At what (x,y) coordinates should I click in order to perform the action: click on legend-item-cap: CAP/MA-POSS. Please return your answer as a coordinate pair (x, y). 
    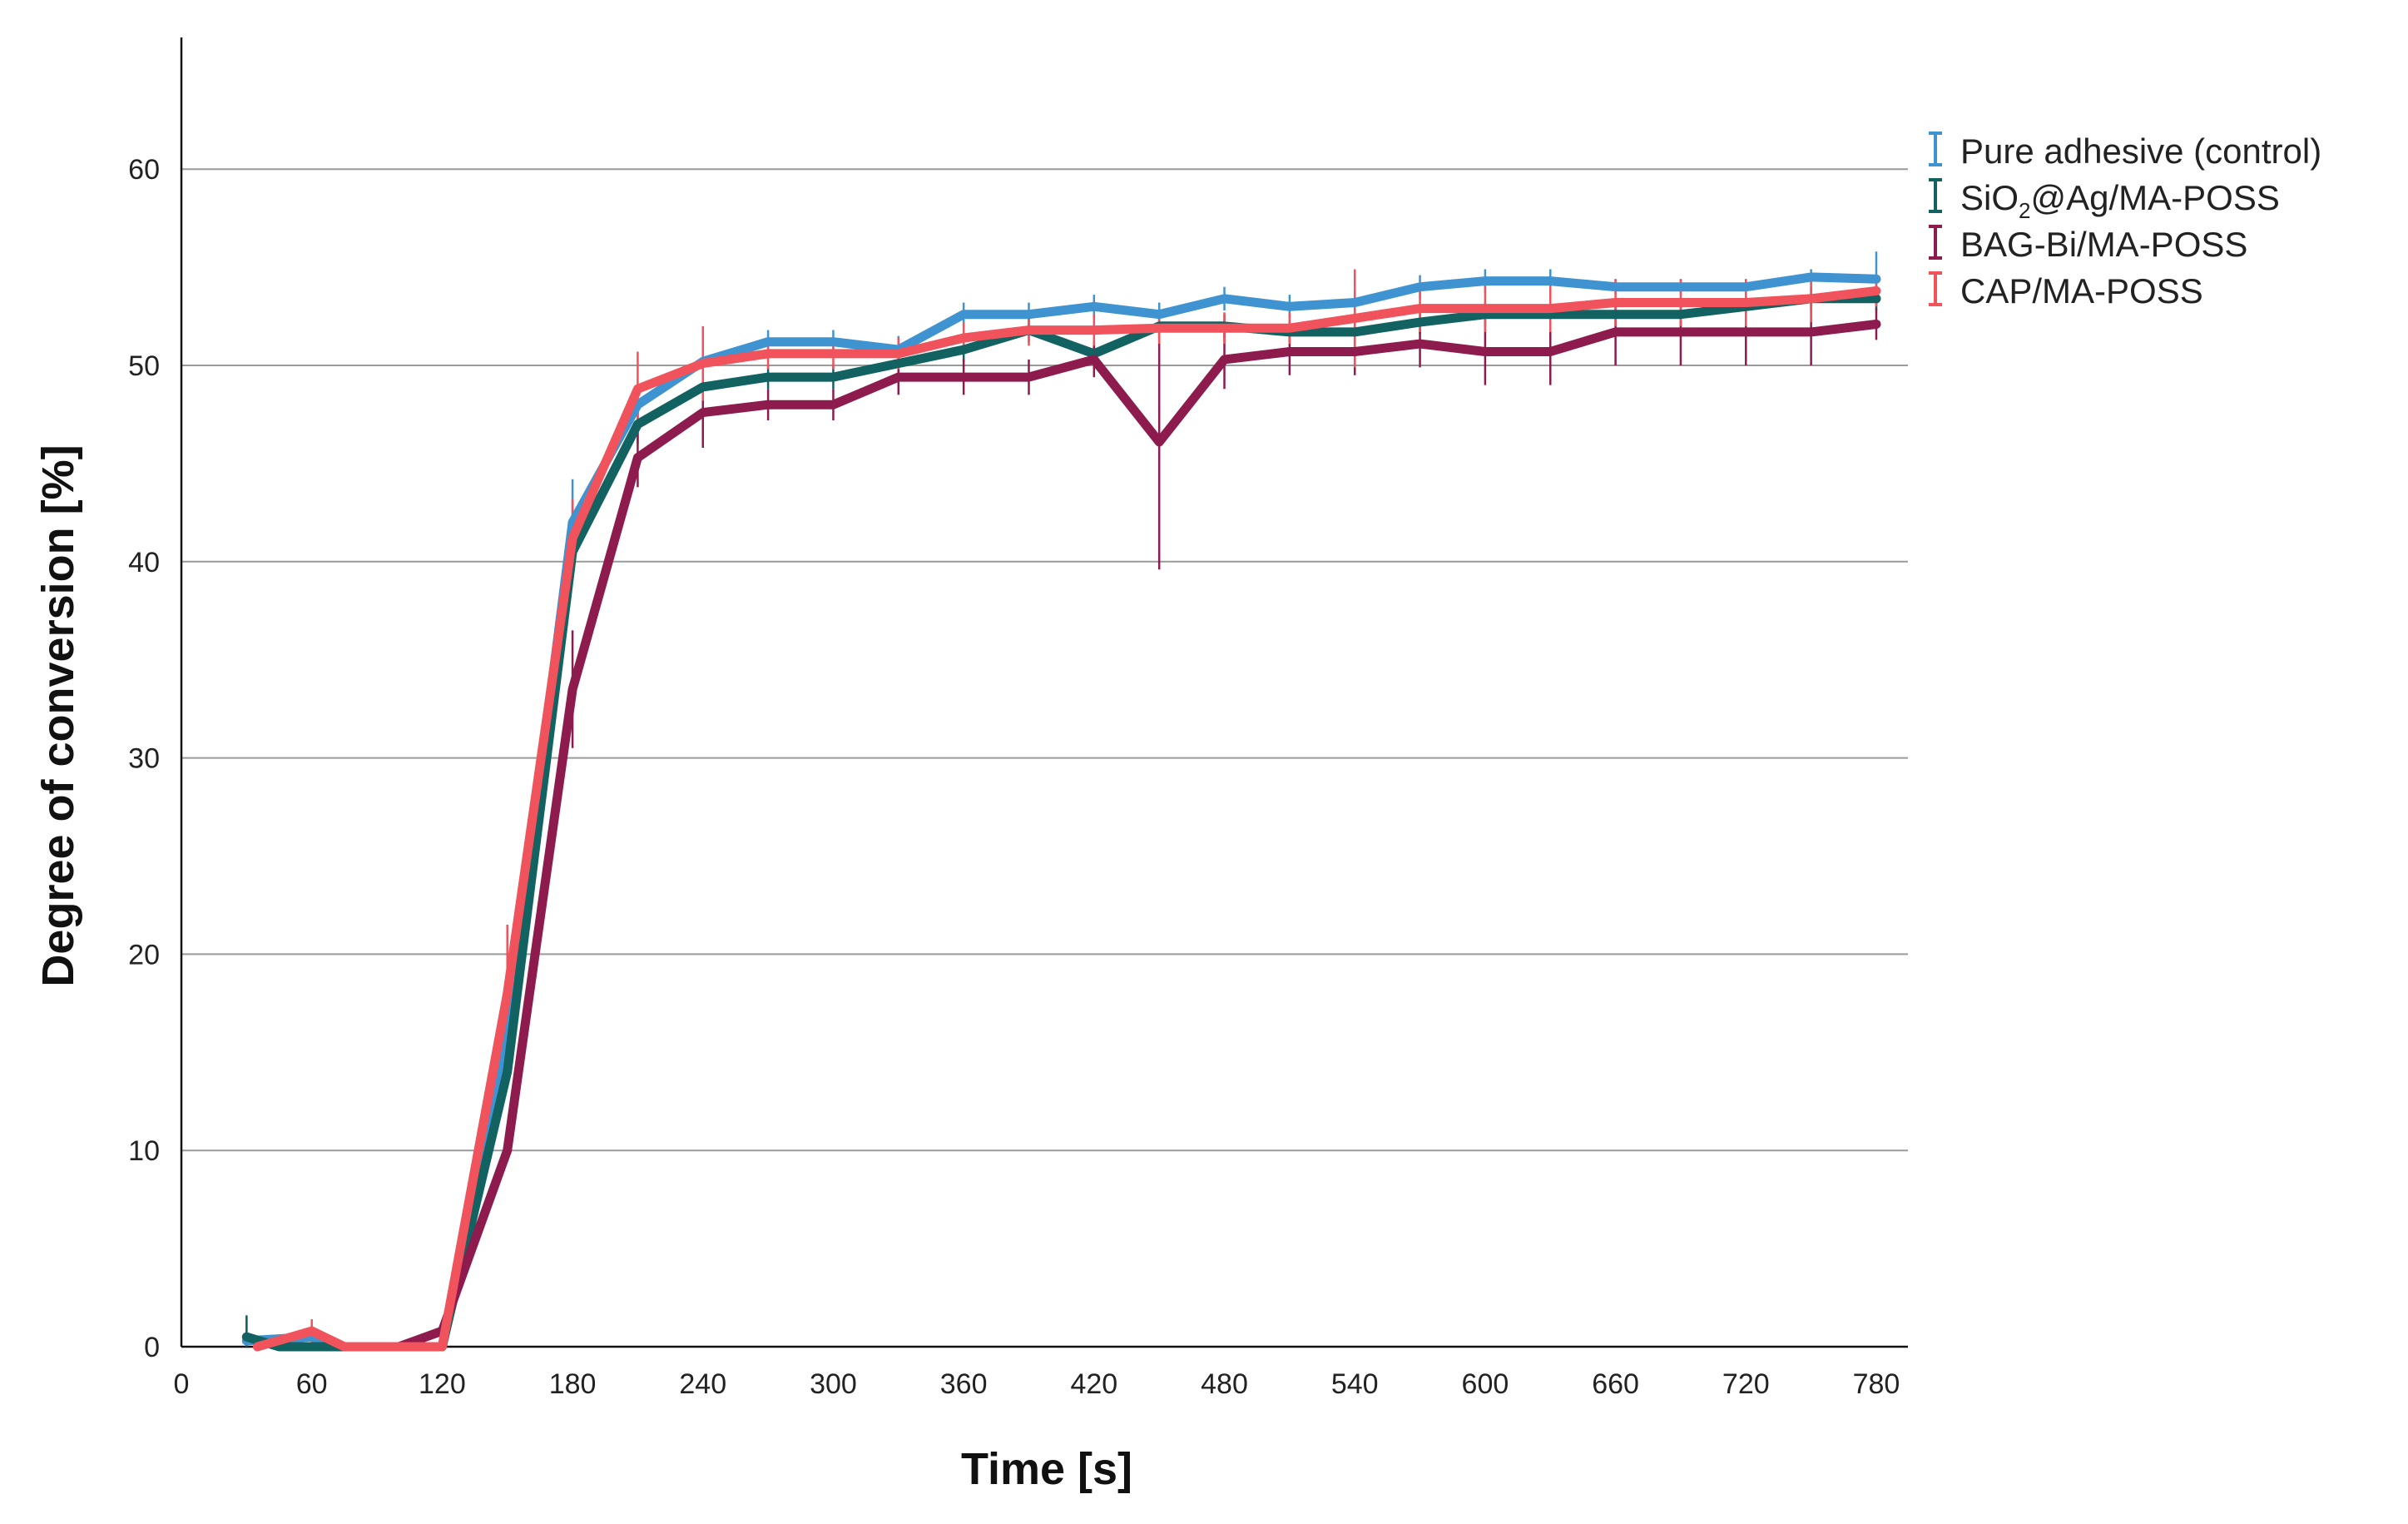
    Looking at the image, I should click on (2066, 290).